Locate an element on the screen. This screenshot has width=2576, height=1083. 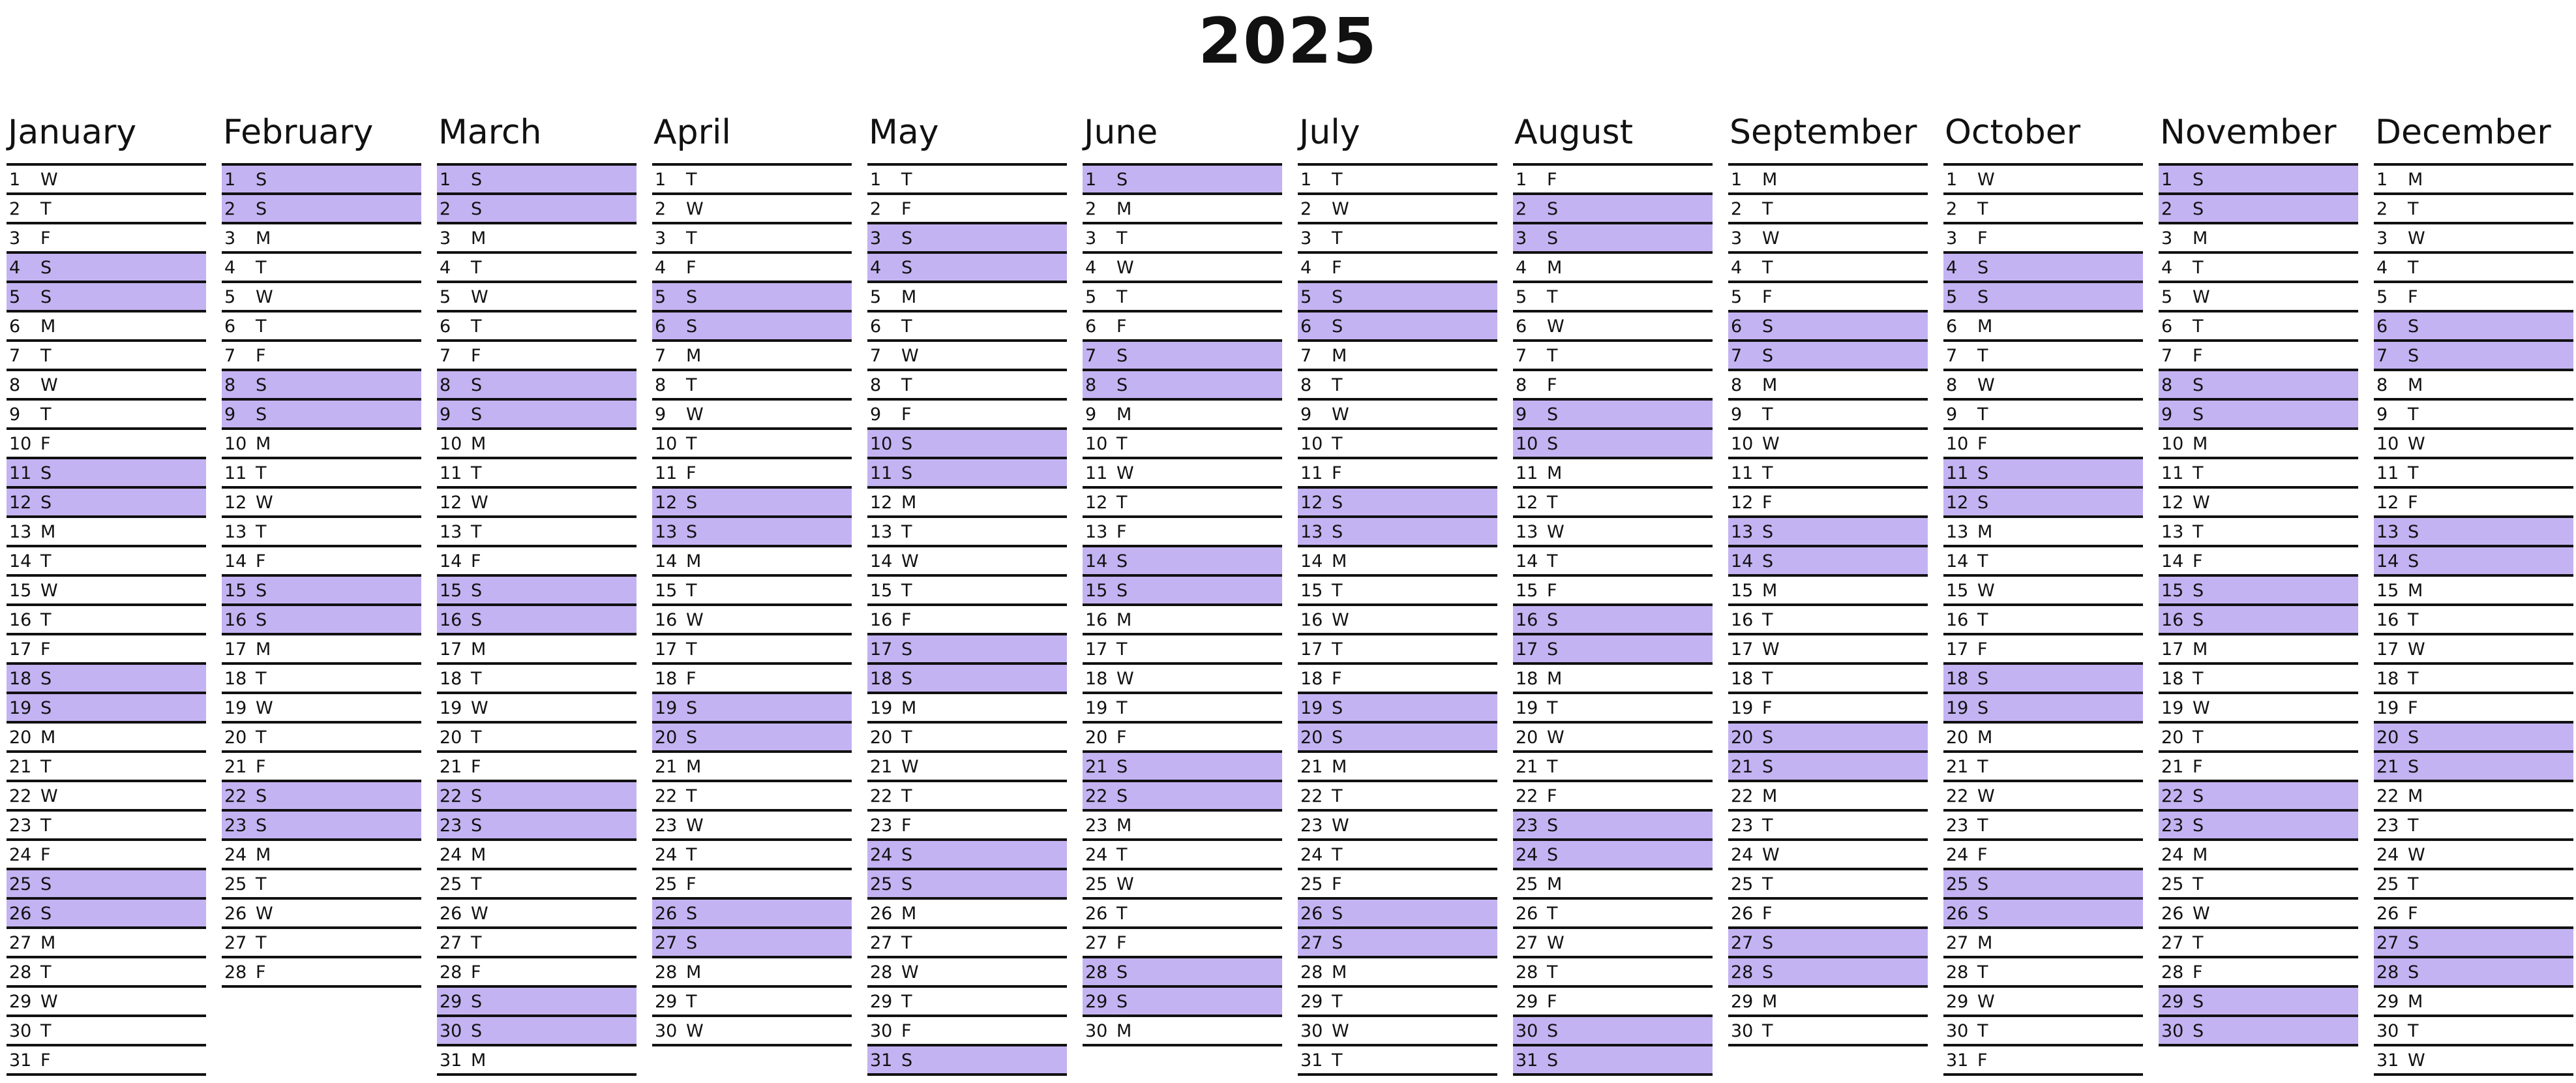
day-row: 24 W is located at coordinates (1828, 855).